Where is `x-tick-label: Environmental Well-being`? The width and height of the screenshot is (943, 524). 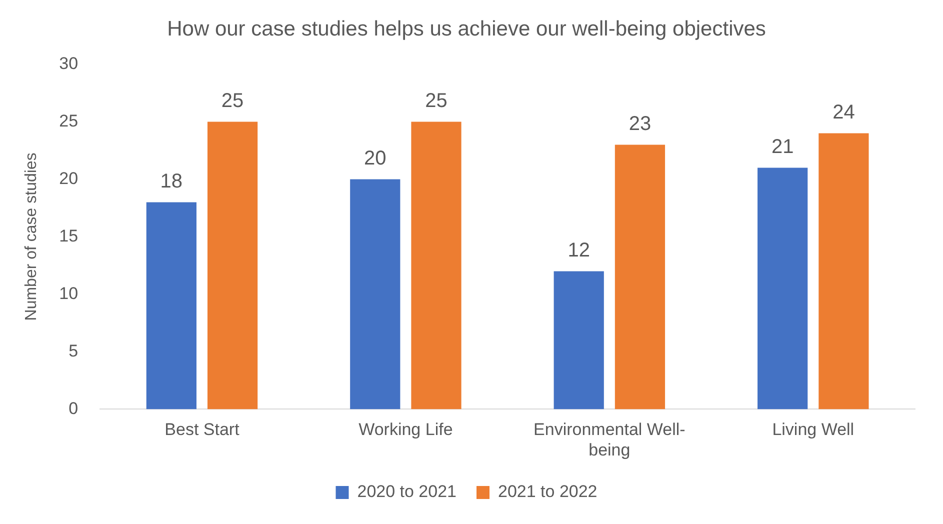
x-tick-label: Environmental Well-being is located at coordinates (610, 440).